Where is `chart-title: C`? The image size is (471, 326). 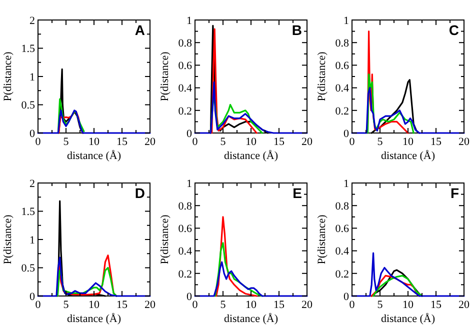
chart-title: C is located at coordinates (453, 30).